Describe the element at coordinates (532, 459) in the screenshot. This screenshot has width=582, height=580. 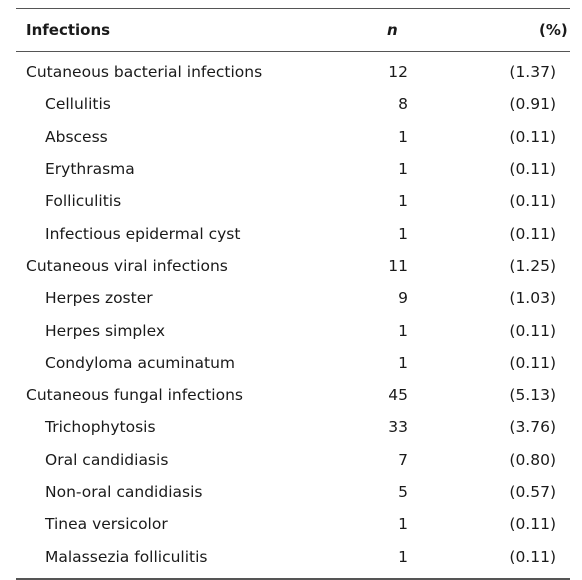
I see `cell-percent: (0.80)` at that location.